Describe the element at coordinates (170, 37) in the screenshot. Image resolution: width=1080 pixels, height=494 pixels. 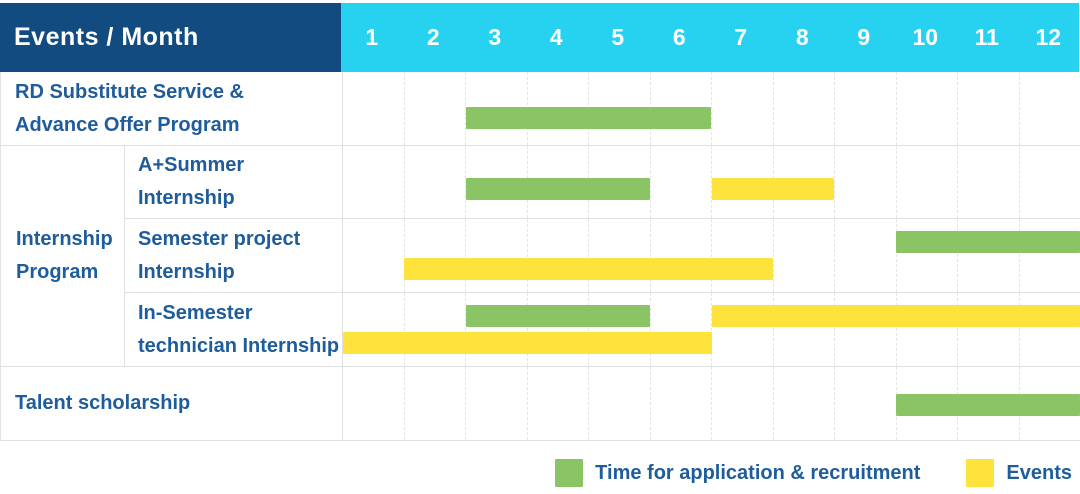
I see `header-corner-cell: Events / Month` at that location.